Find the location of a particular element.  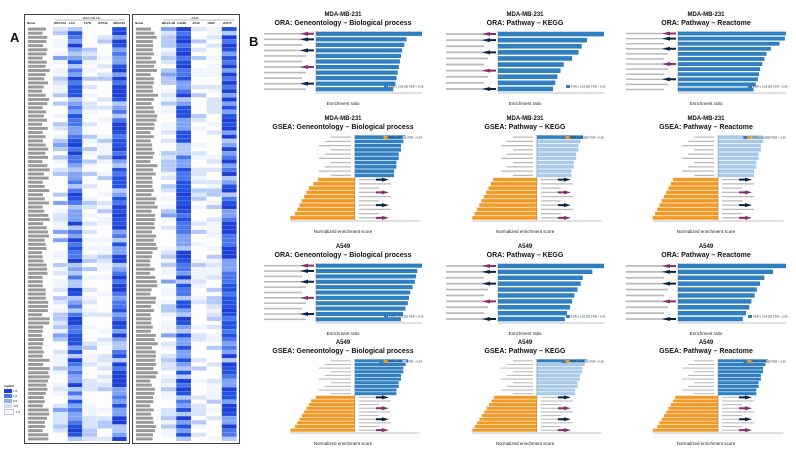

legend-item-2: 1.0 is located at coordinates (15, 396).